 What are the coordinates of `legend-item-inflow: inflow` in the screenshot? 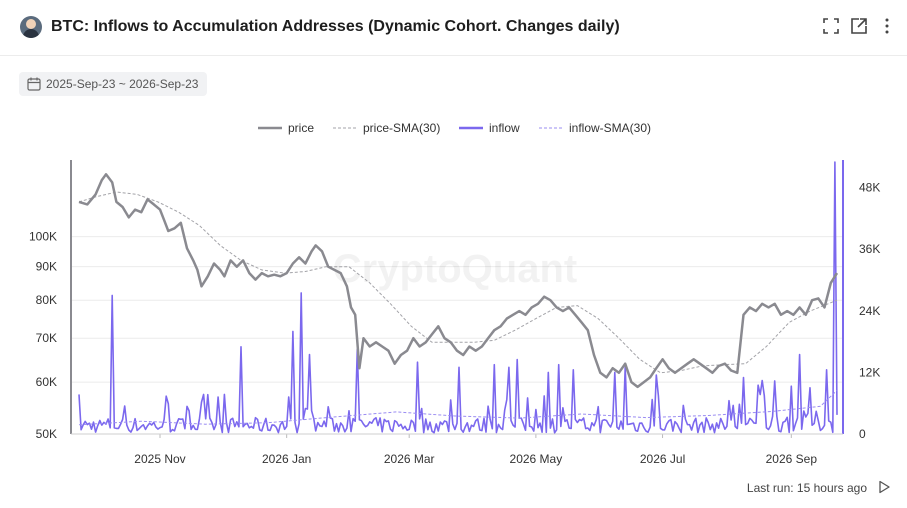 It's located at (489, 128).